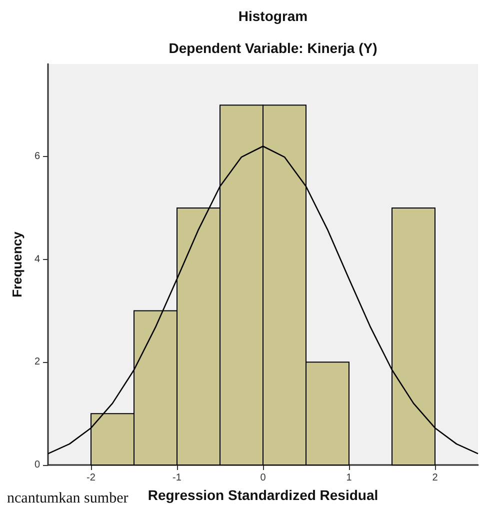 The image size is (480, 511). I want to click on x-tick-label: -1, so click(177, 478).